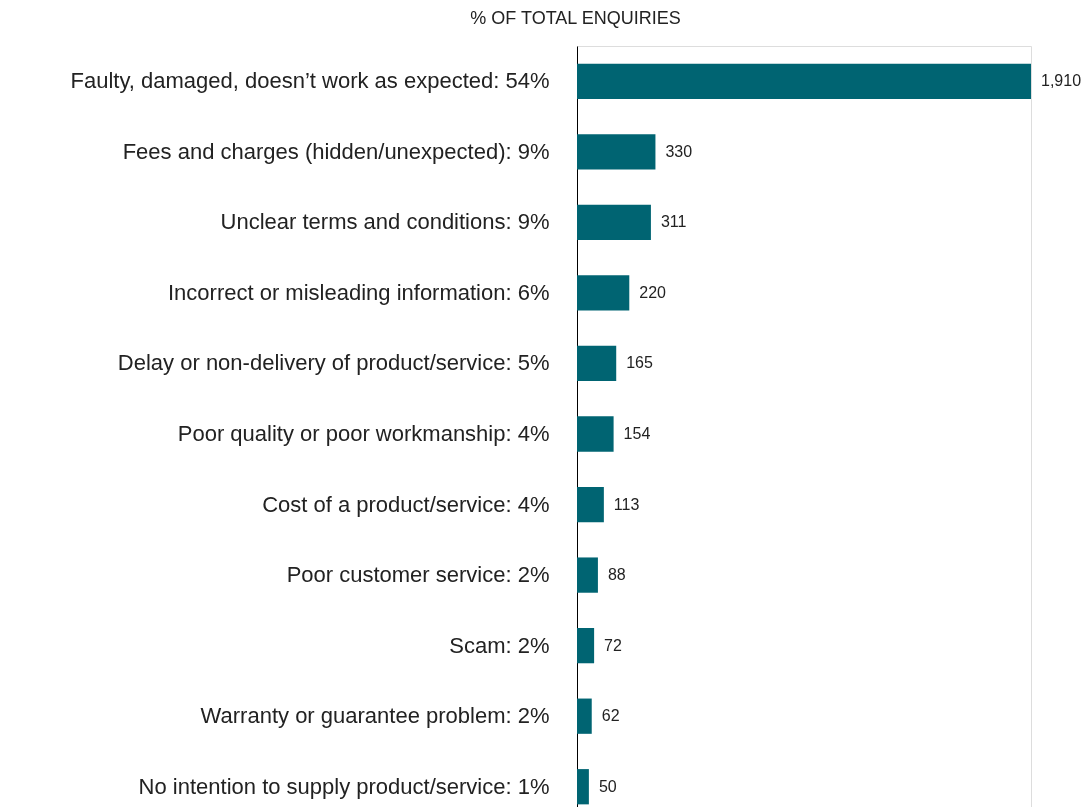 Image resolution: width=1083 pixels, height=807 pixels. What do you see at coordinates (344, 786) in the screenshot?
I see `y-tick-label: No intention to supply product/service: 1%` at bounding box center [344, 786].